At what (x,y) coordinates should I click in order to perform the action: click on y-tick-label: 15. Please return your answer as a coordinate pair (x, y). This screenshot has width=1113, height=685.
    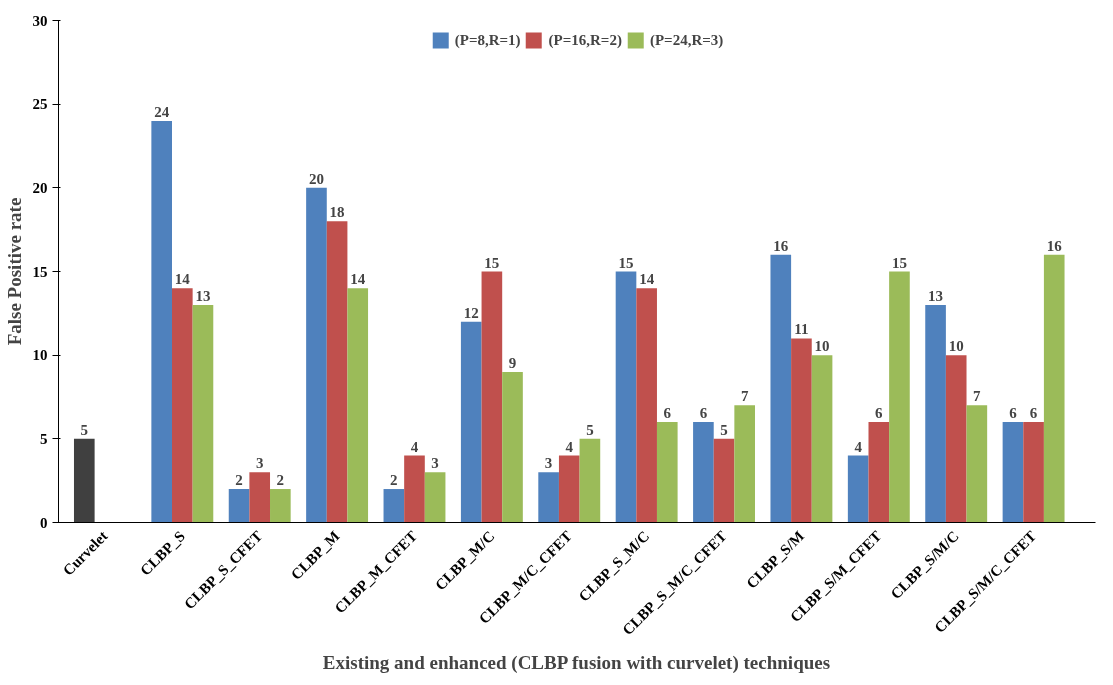
    Looking at the image, I should click on (40, 271).